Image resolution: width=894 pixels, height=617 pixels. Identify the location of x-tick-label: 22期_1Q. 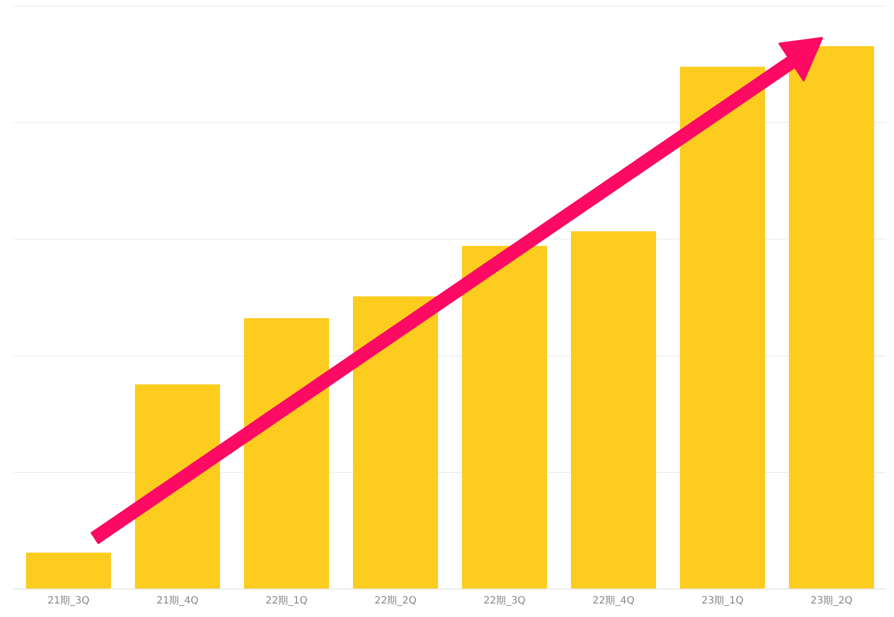
(287, 600).